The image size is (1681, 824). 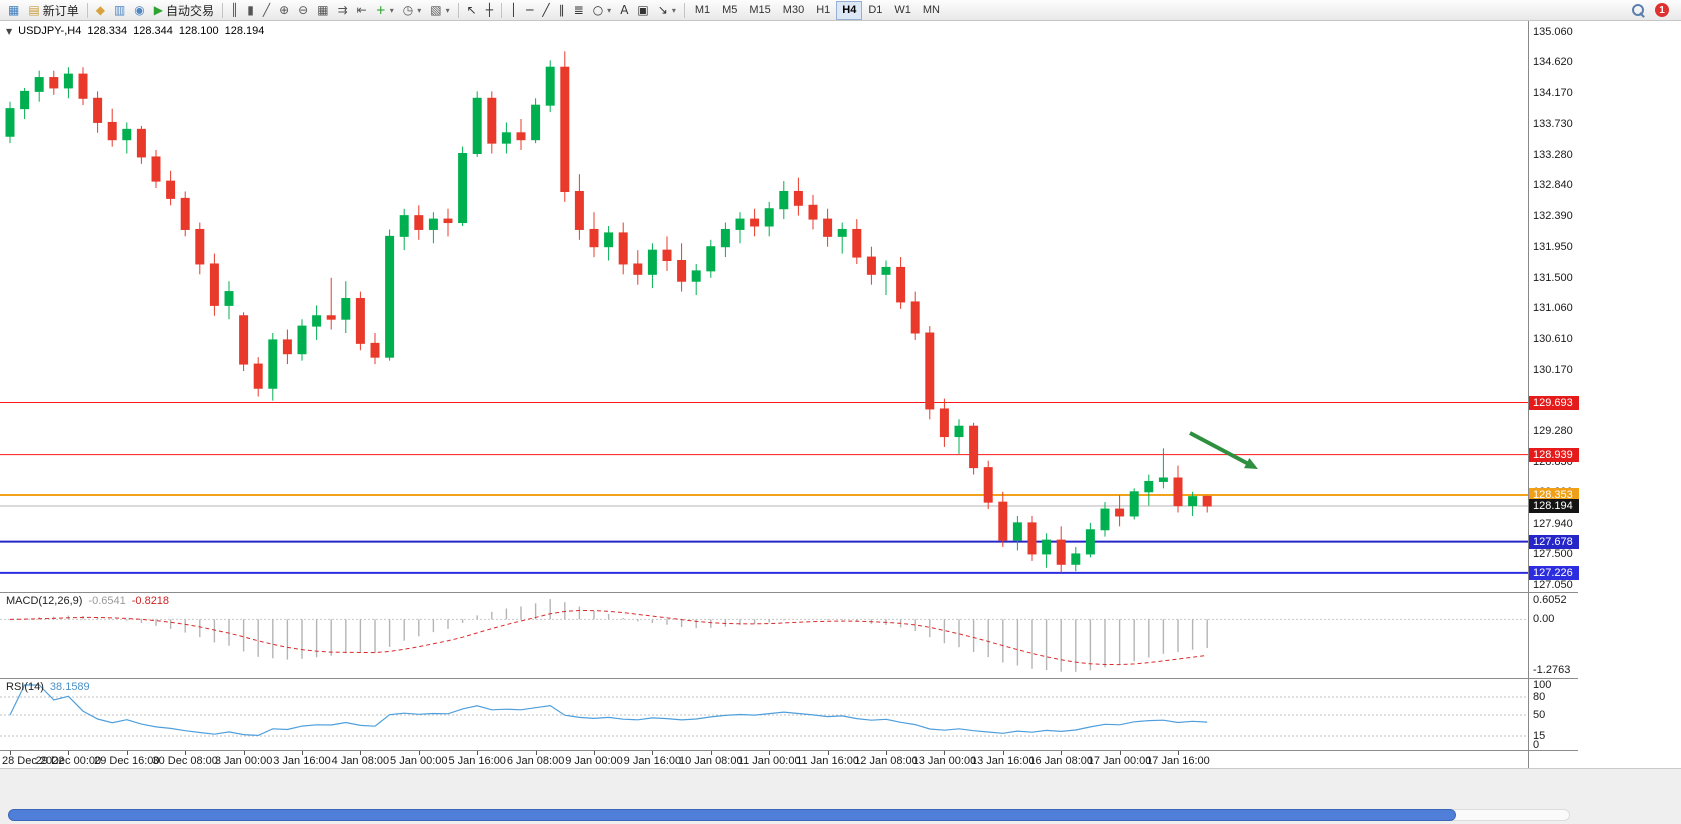 I want to click on periods-button: ◷ ▾, so click(x=412, y=10).